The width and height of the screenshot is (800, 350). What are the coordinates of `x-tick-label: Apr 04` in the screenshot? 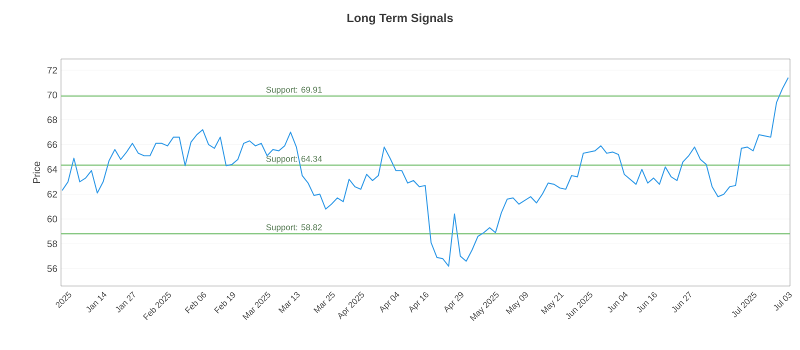 It's located at (390, 302).